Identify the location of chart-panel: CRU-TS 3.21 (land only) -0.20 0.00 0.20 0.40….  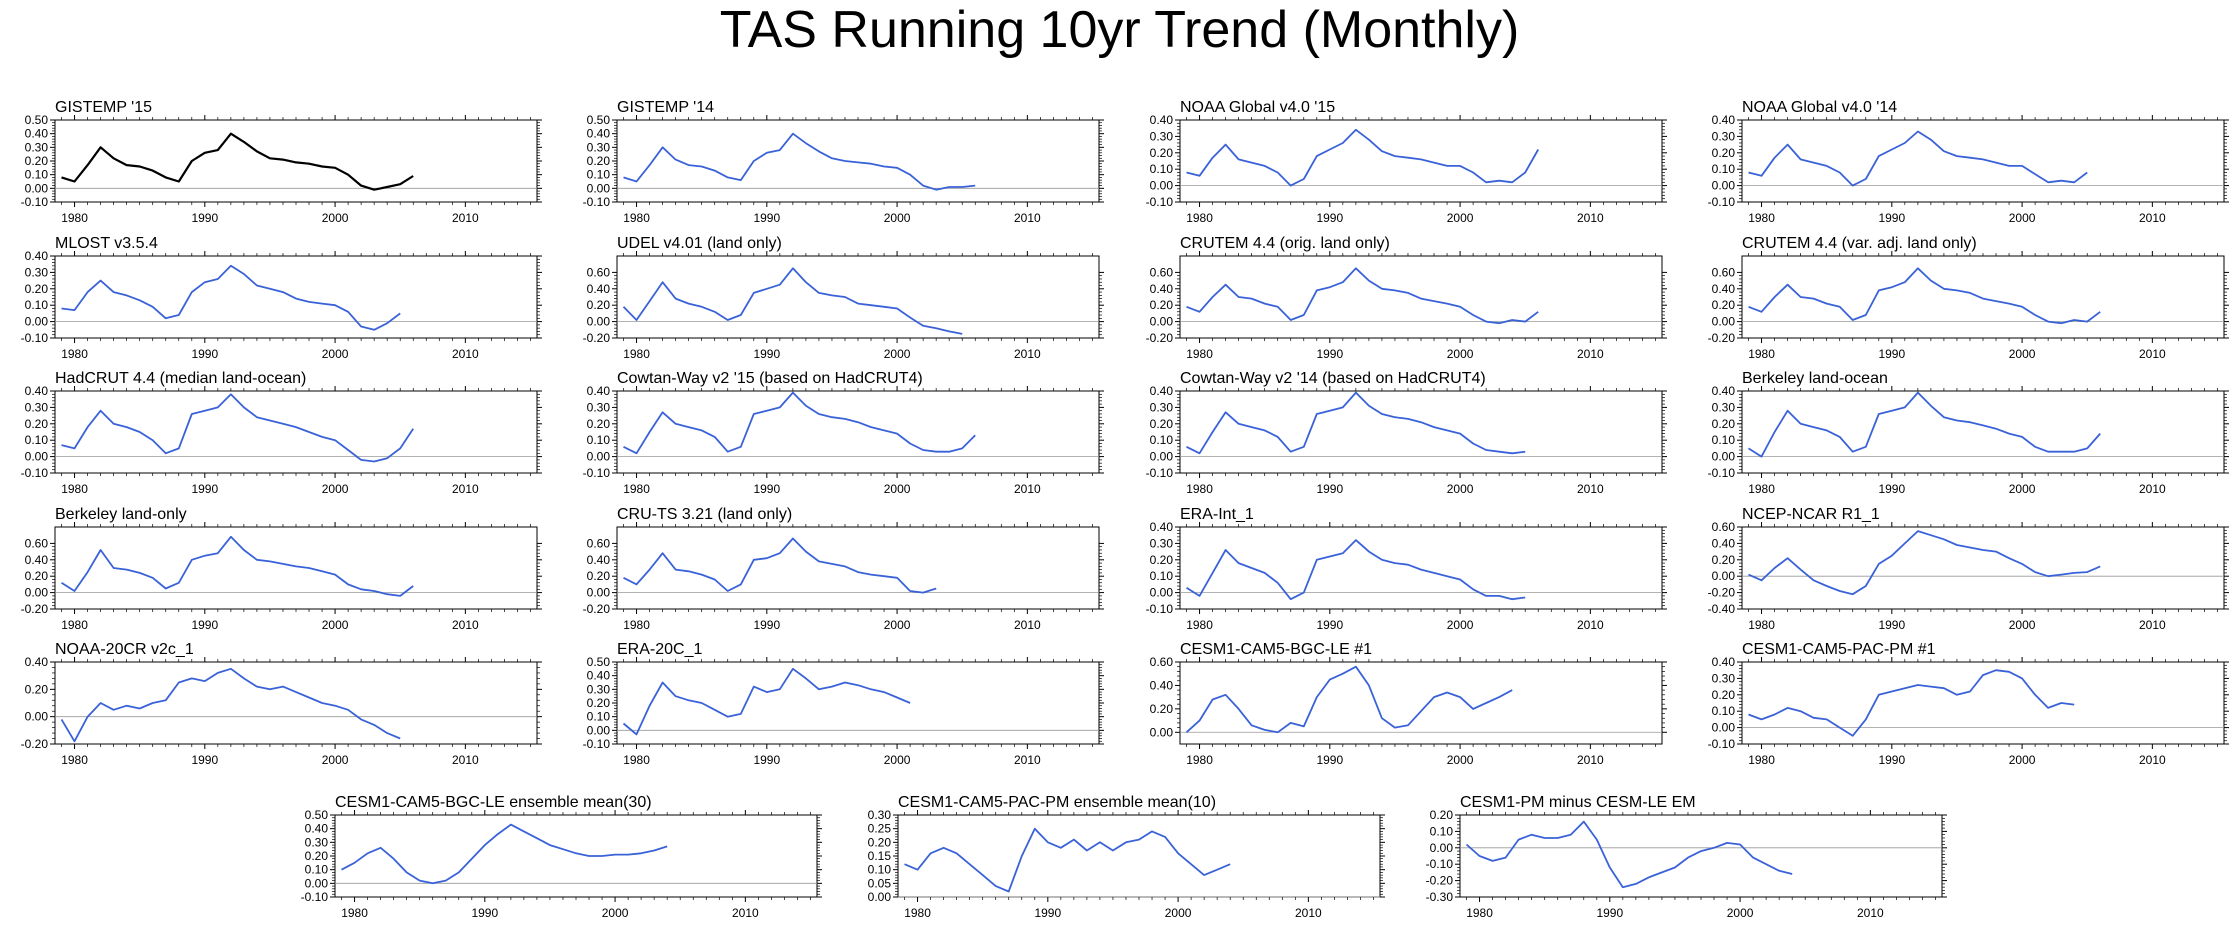
(843, 569).